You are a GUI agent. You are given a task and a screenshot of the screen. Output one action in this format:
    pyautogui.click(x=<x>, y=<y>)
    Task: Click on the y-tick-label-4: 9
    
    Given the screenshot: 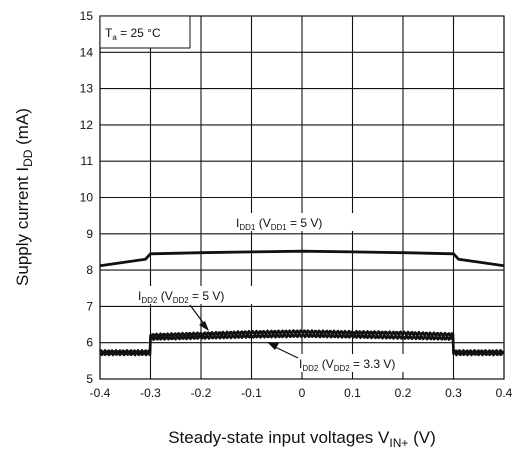 What is the action you would take?
    pyautogui.click(x=89, y=234)
    